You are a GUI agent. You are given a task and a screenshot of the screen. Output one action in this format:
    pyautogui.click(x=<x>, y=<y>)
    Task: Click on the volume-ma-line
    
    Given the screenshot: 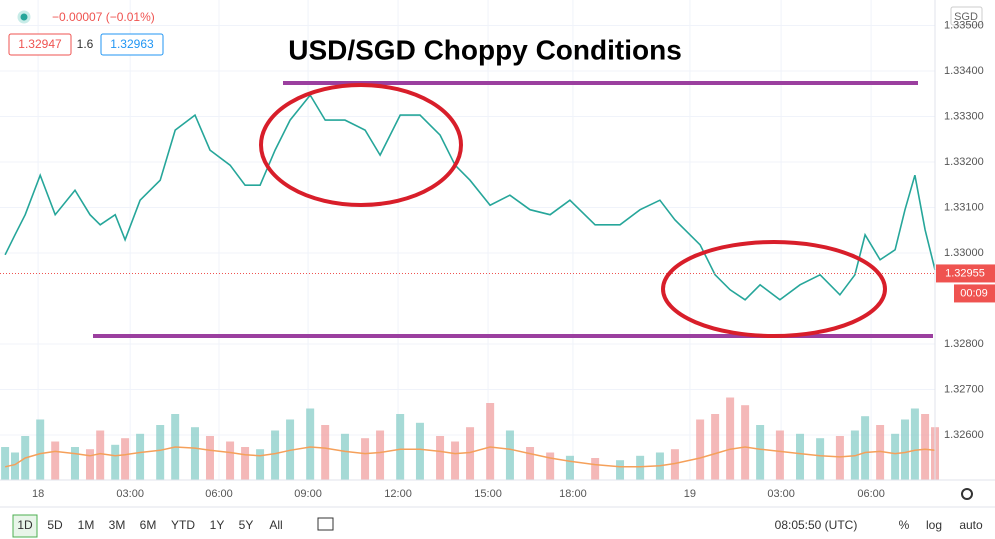 What is the action you would take?
    pyautogui.click(x=470, y=457)
    